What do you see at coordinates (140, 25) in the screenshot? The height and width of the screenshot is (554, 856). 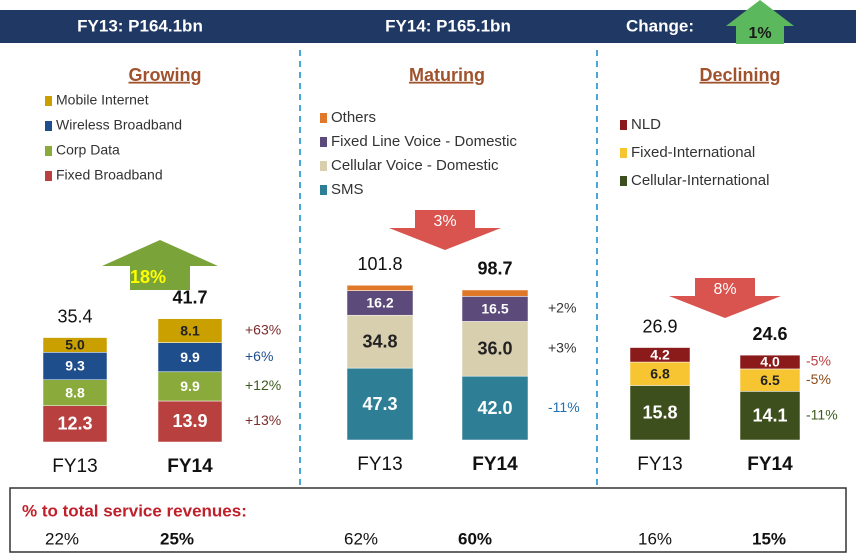 I see `header-fy13: FY13: P164.1bn` at bounding box center [140, 25].